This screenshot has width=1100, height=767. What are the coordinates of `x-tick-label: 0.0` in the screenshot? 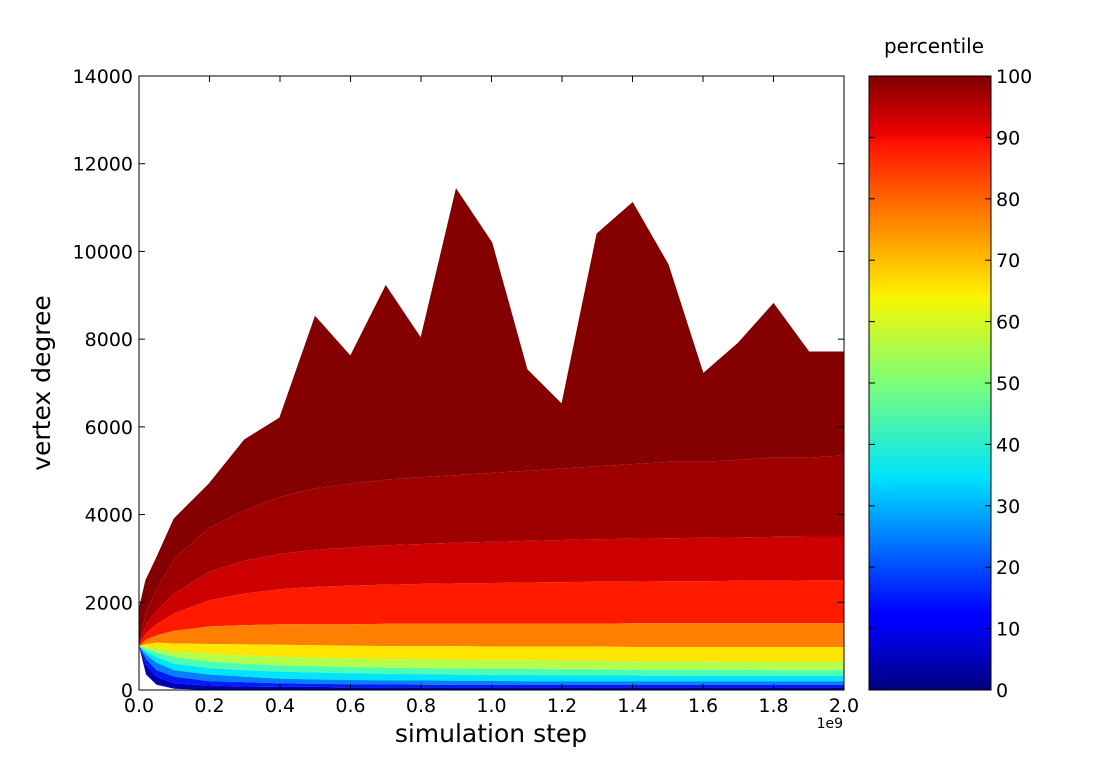 It's located at (139, 706).